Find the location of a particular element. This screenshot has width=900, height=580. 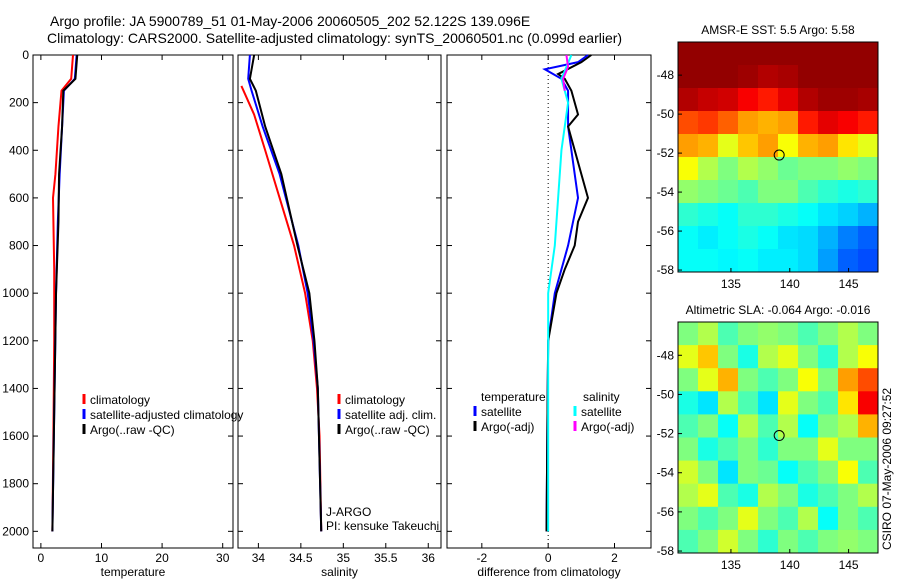

x-tick-label: 145 is located at coordinates (849, 284).